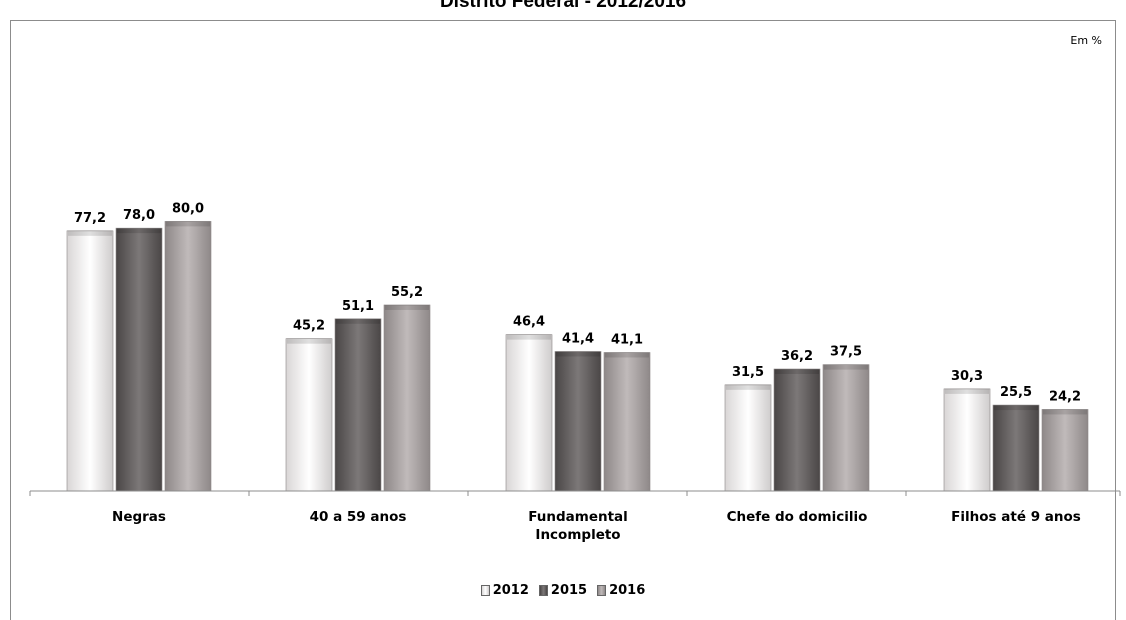  Describe the element at coordinates (1016, 392) in the screenshot. I see `value-label-2015-4: 25,5` at that location.